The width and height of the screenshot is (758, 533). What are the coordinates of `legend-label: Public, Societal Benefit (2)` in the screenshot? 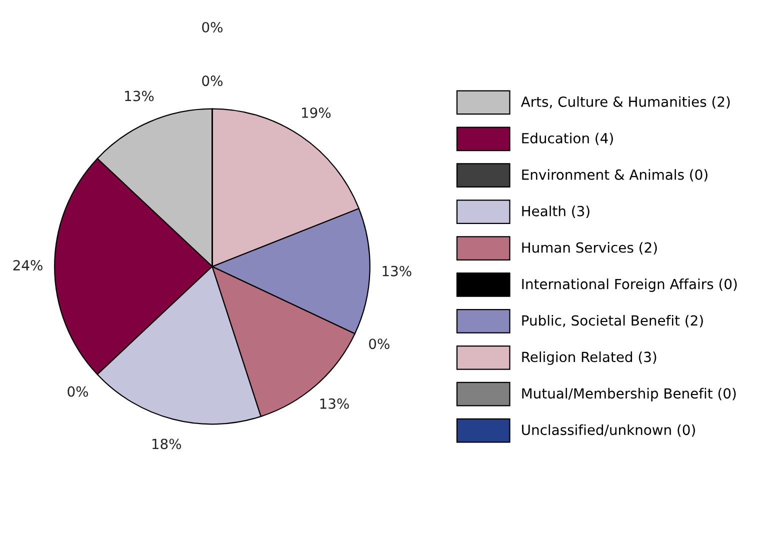 It's located at (612, 321).